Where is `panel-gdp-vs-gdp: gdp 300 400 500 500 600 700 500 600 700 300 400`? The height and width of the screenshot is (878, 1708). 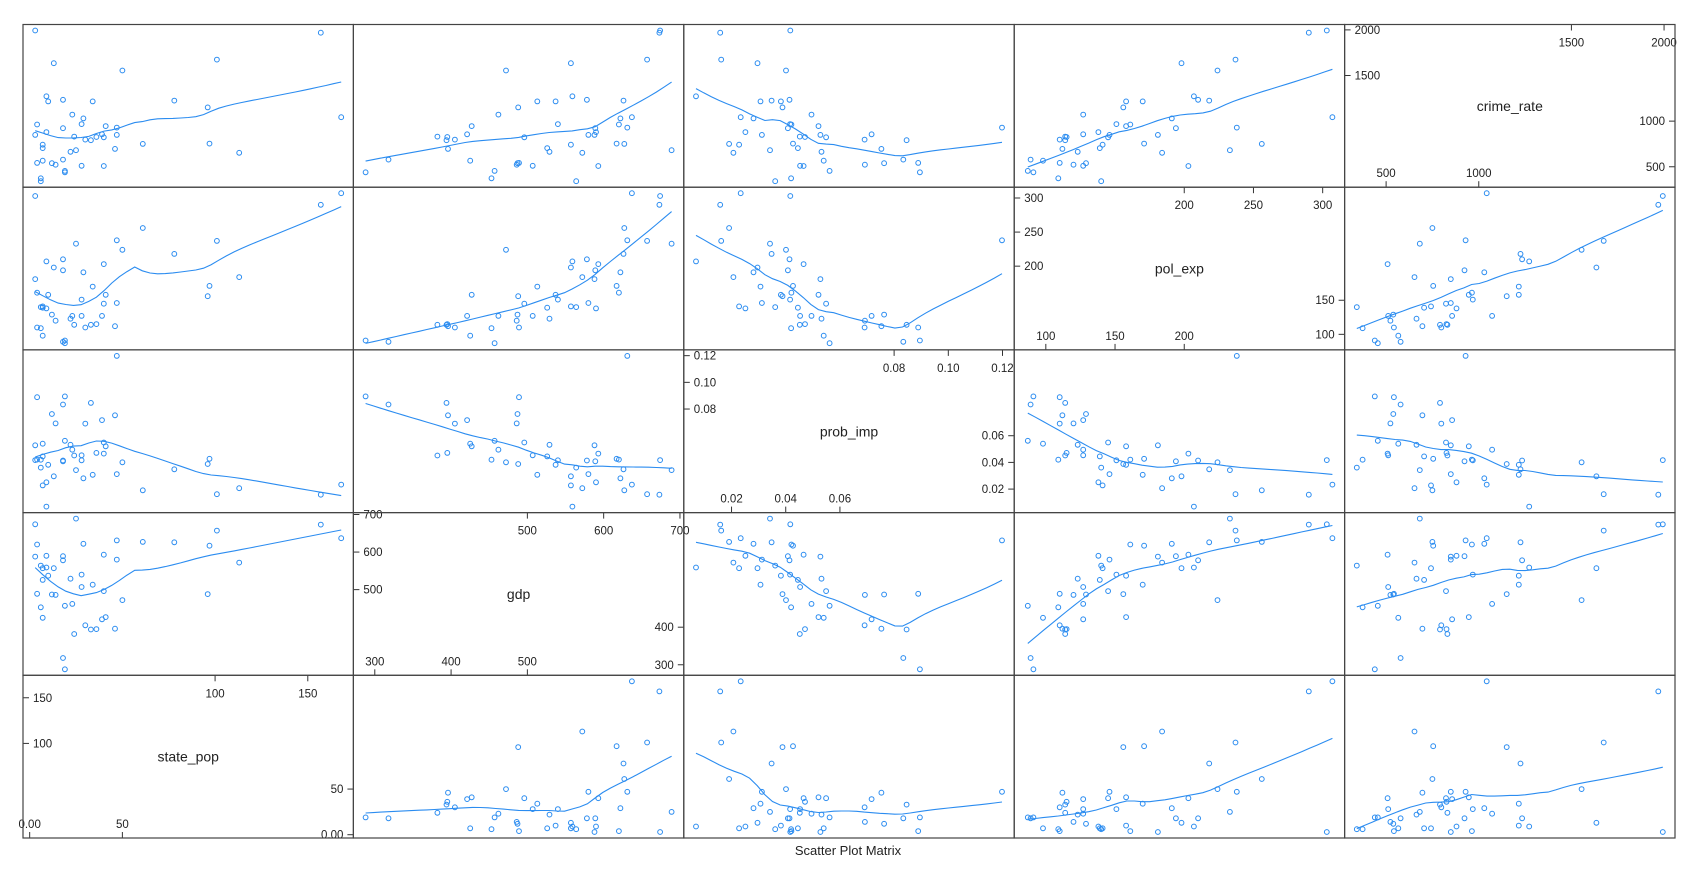
panel-gdp-vs-gdp: gdp 300 400 500 500 600 700 500 600 700 300 400 is located at coordinates (521, 592).